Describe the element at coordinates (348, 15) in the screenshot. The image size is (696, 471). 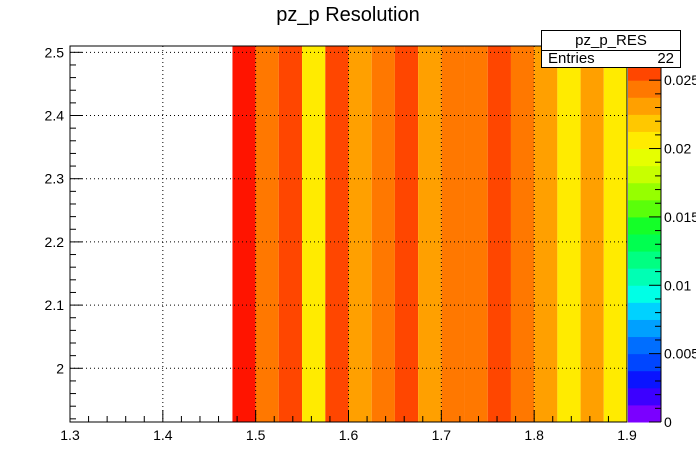
I see `chart-title: pz_p Resolution` at that location.